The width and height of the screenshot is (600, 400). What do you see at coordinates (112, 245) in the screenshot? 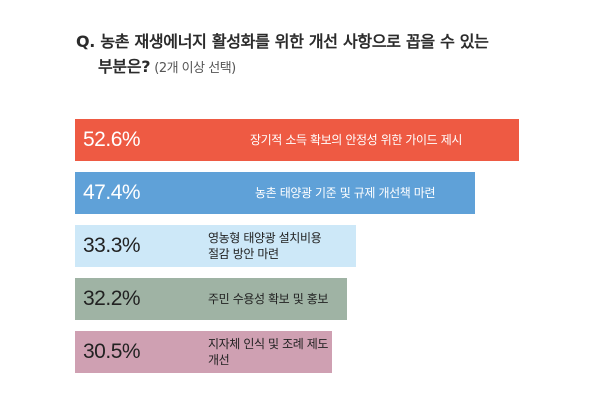
I see `bar-value-label: 33.3%` at bounding box center [112, 245].